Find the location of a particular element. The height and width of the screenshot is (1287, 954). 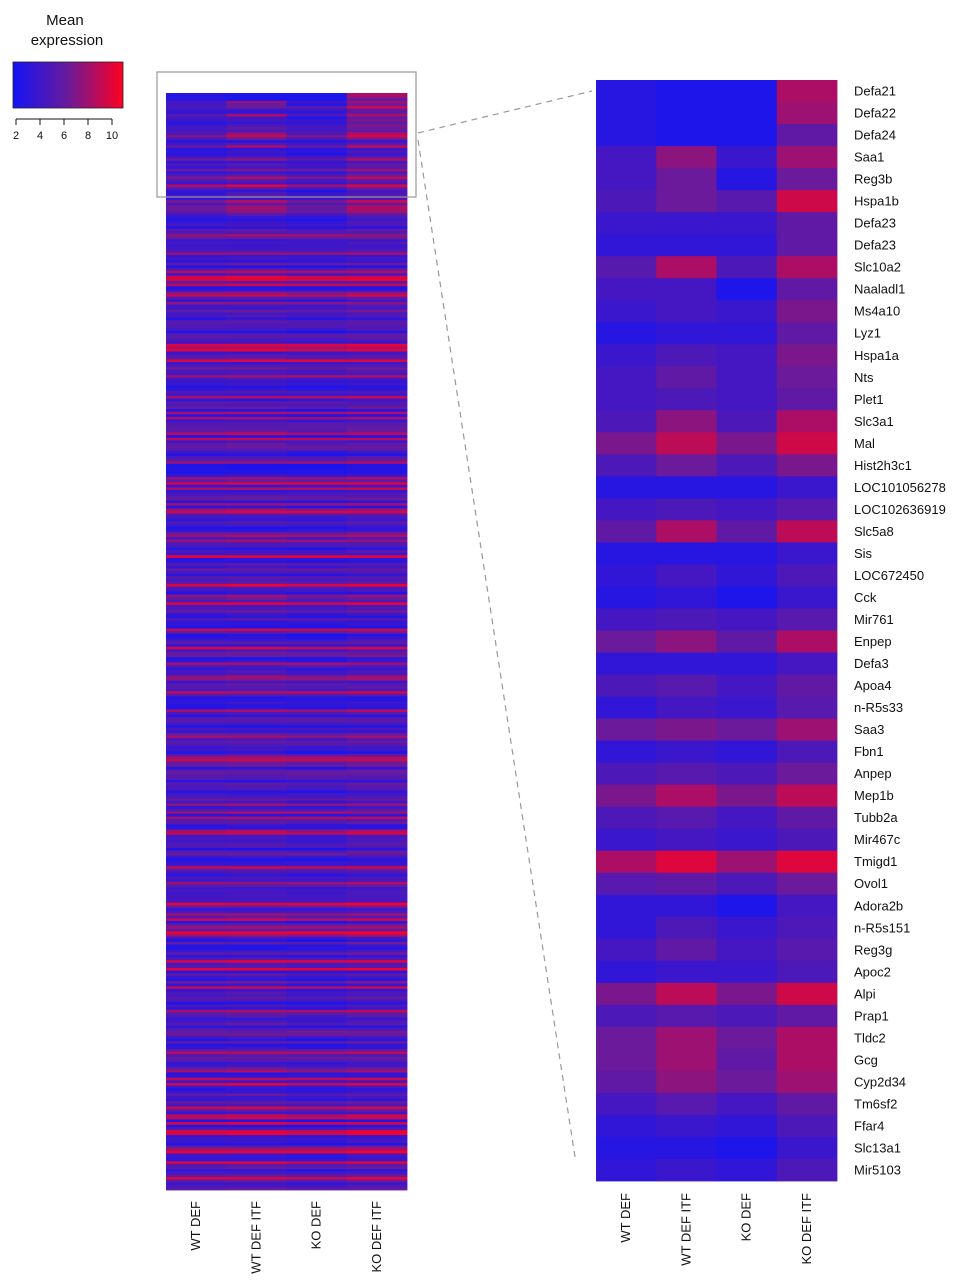

gene-row-label: Gcg is located at coordinates (866, 1059).